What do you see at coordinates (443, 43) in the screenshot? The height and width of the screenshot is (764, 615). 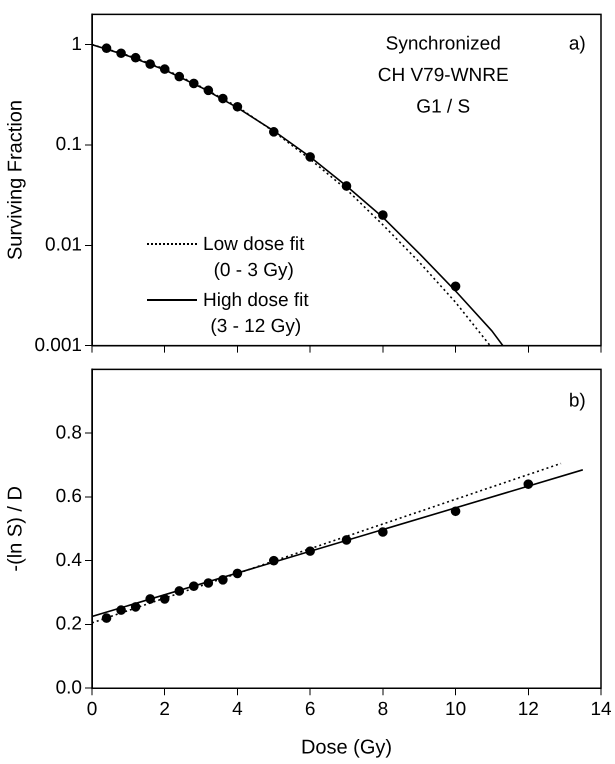 I see `annotation: Synchronized` at bounding box center [443, 43].